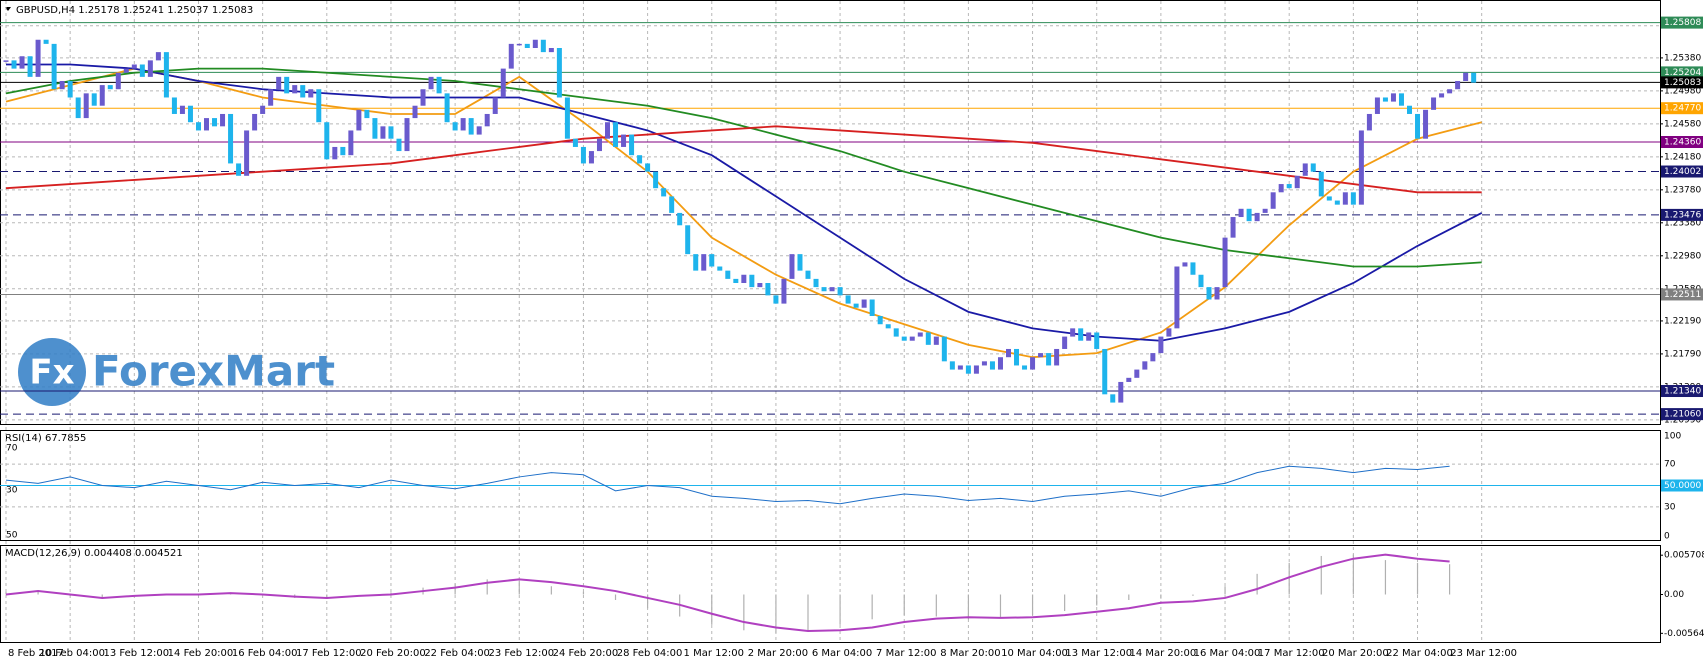  Describe the element at coordinates (1682, 215) in the screenshot. I see `level-label: 1.23476` at that location.